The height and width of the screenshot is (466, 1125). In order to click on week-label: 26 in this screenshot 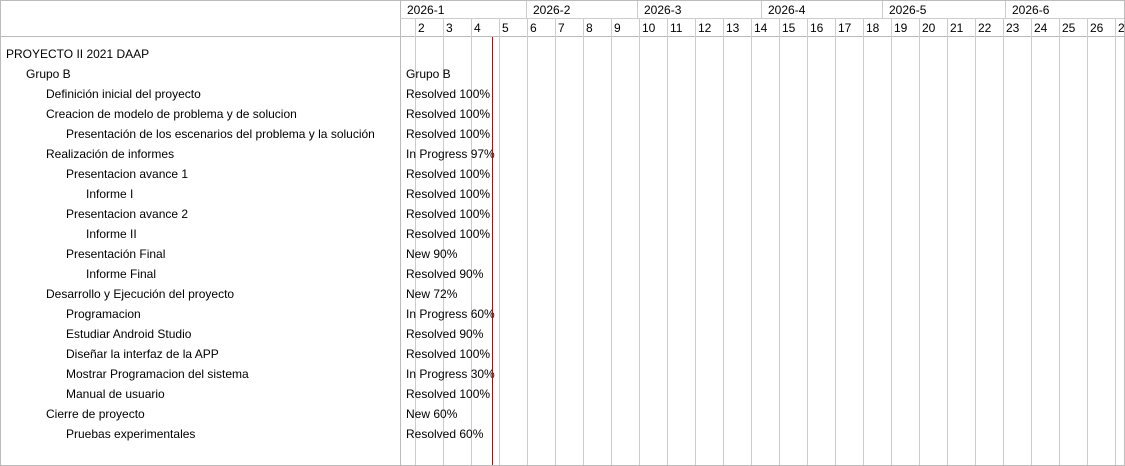, I will do `click(1097, 28)`.